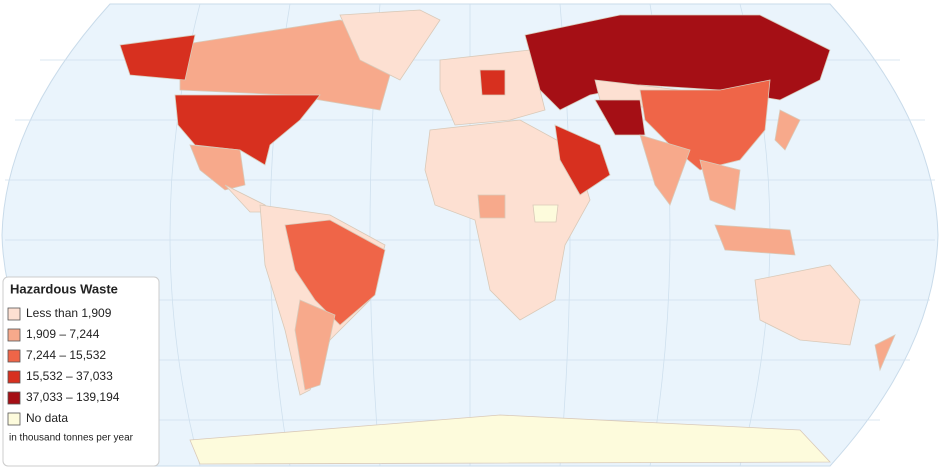 This screenshot has height=469, width=940. Describe the element at coordinates (665, 170) in the screenshot. I see `india` at that location.